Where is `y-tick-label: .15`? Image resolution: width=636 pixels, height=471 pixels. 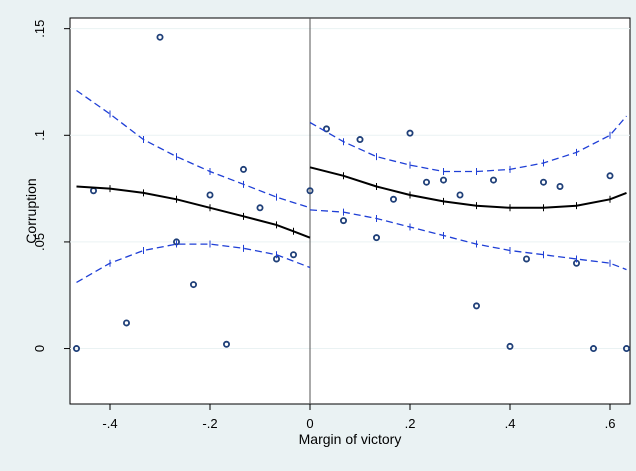 y-tick-label: .15 is located at coordinates (39, 29).